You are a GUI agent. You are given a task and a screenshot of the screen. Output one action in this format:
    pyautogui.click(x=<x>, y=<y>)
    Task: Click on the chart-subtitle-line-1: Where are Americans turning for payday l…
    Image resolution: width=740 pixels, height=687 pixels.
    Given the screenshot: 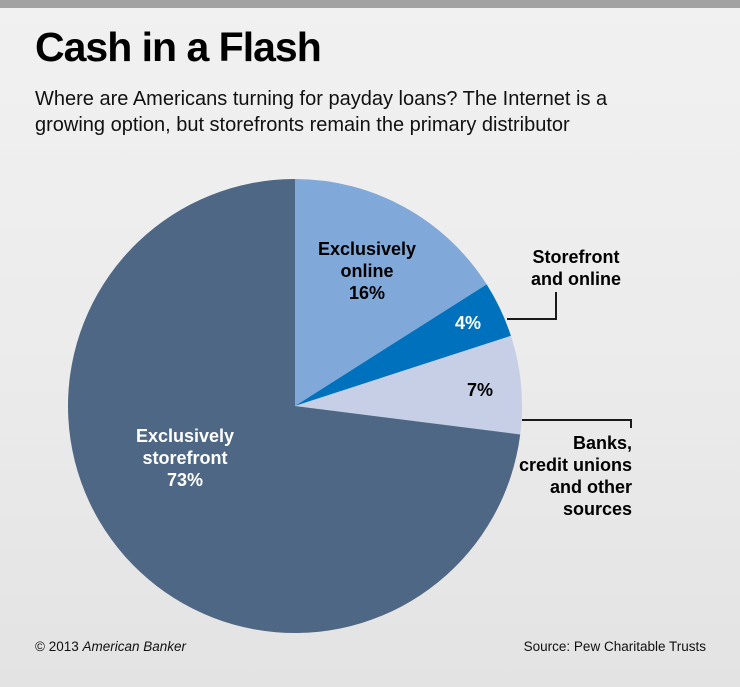 What is the action you would take?
    pyautogui.click(x=321, y=99)
    